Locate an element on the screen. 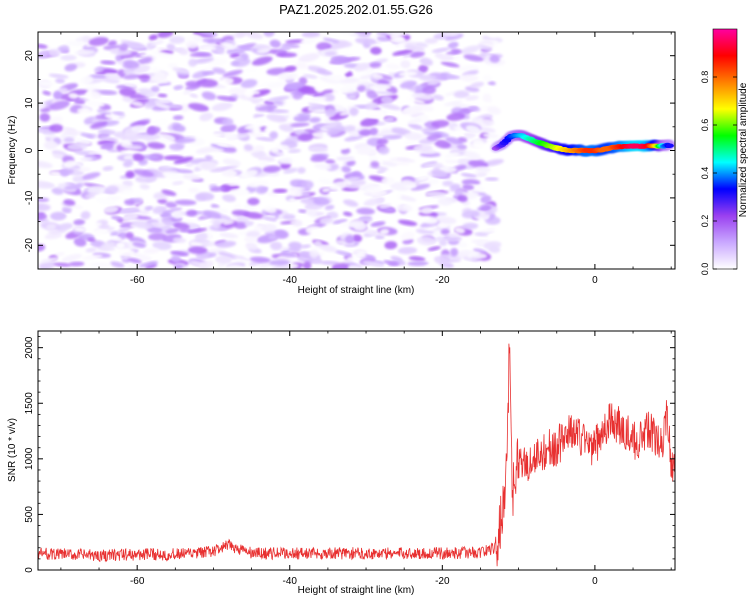 This screenshot has width=750, height=600. x-tick-label: 0 is located at coordinates (595, 280).